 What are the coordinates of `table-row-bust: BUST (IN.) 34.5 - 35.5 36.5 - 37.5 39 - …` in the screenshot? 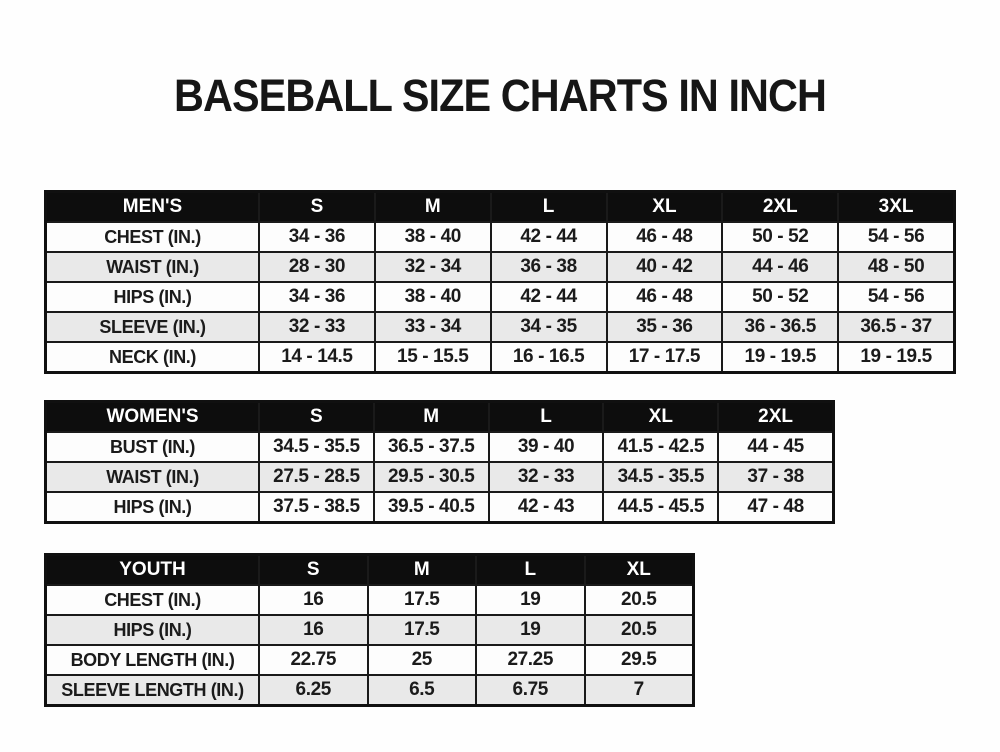 It's located at (439, 447).